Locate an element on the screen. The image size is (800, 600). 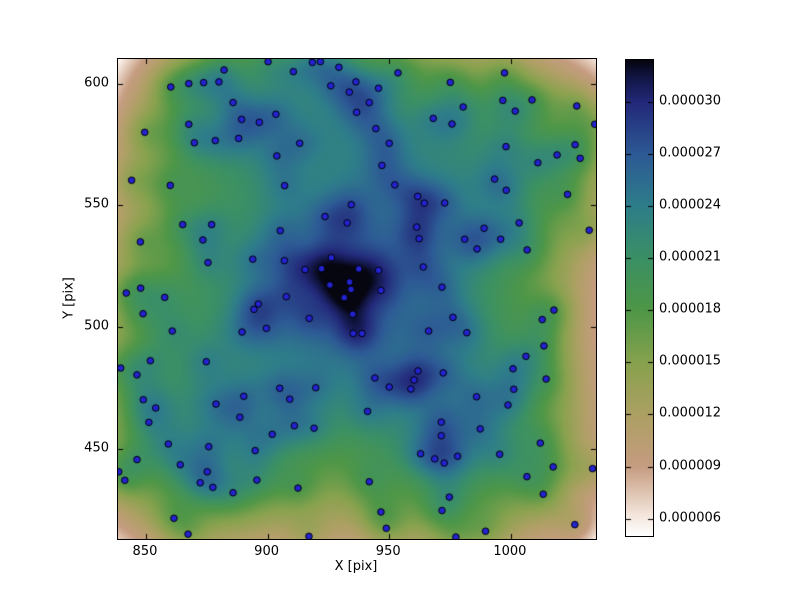
x-tick-label: 950 is located at coordinates (388, 551).